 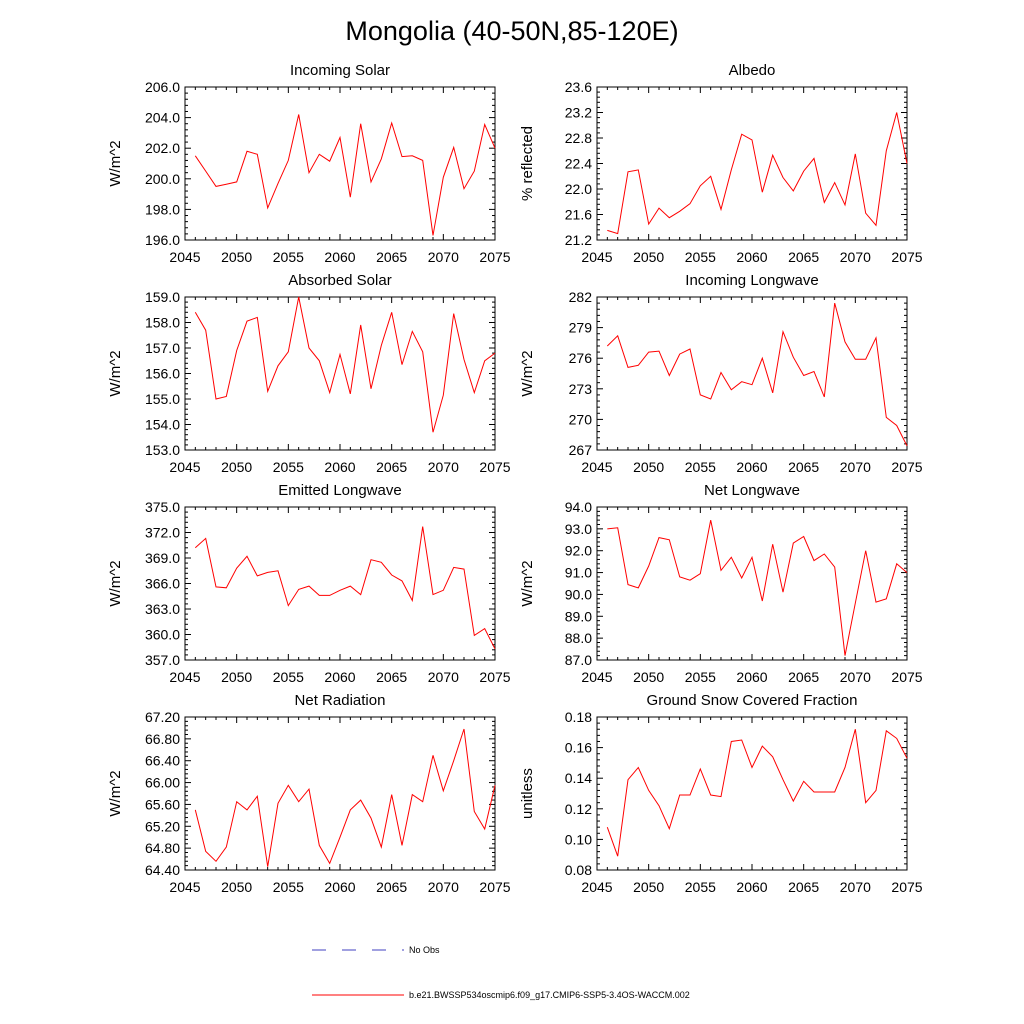 I want to click on y-tick-label: 22.8, so click(x=578, y=138).